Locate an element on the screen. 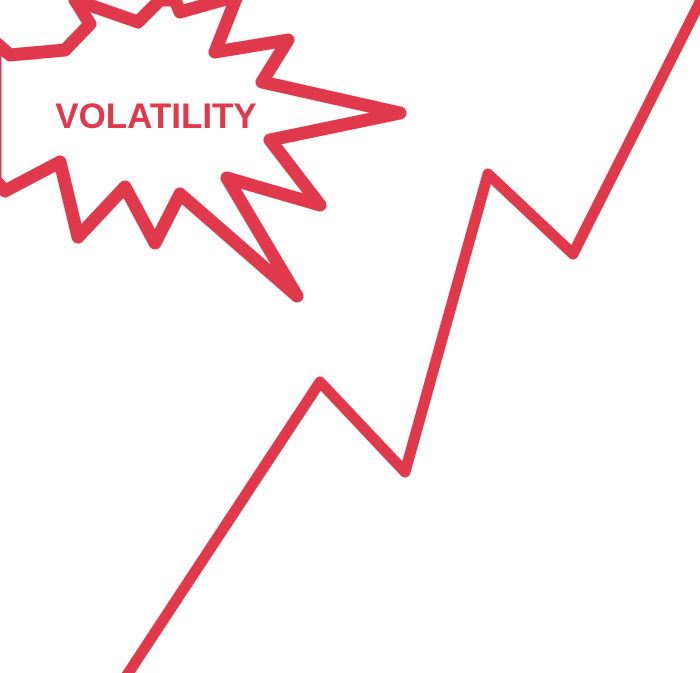 The height and width of the screenshot is (673, 700). burst-label: VOLATILITY is located at coordinates (156, 116).